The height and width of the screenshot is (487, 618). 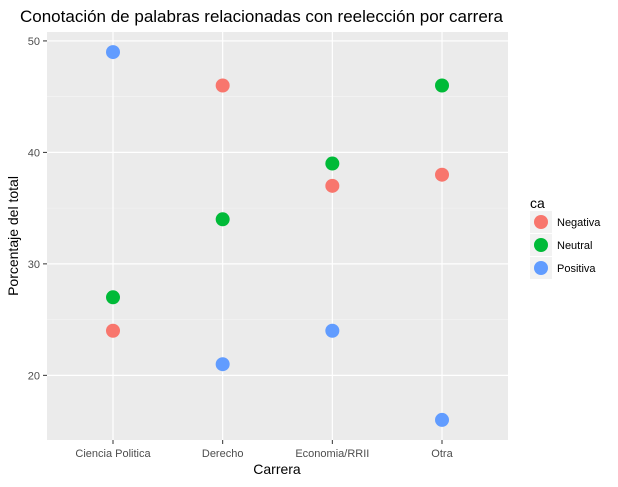 I want to click on legend: ca Negativa Neutral Positiva, so click(x=565, y=237).